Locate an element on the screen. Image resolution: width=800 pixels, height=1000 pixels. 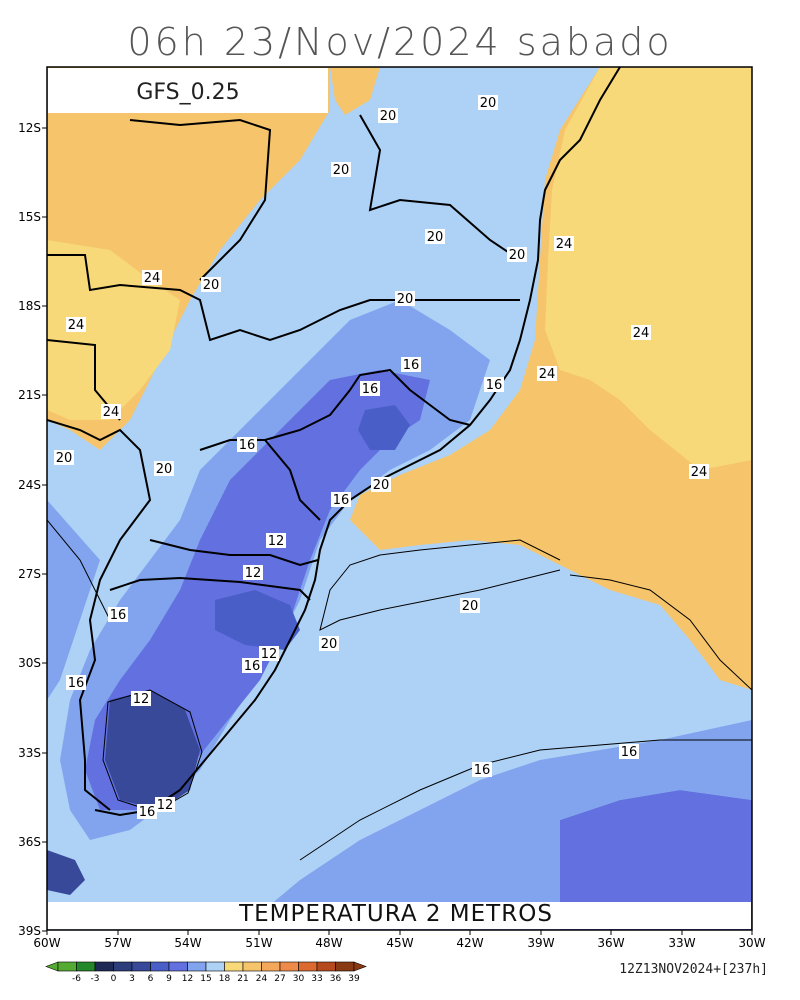
colorbar: -6 -3 0 3 6 9 12 15 18 21 24 27 30 33 36 39 is located at coordinates (206, 972).